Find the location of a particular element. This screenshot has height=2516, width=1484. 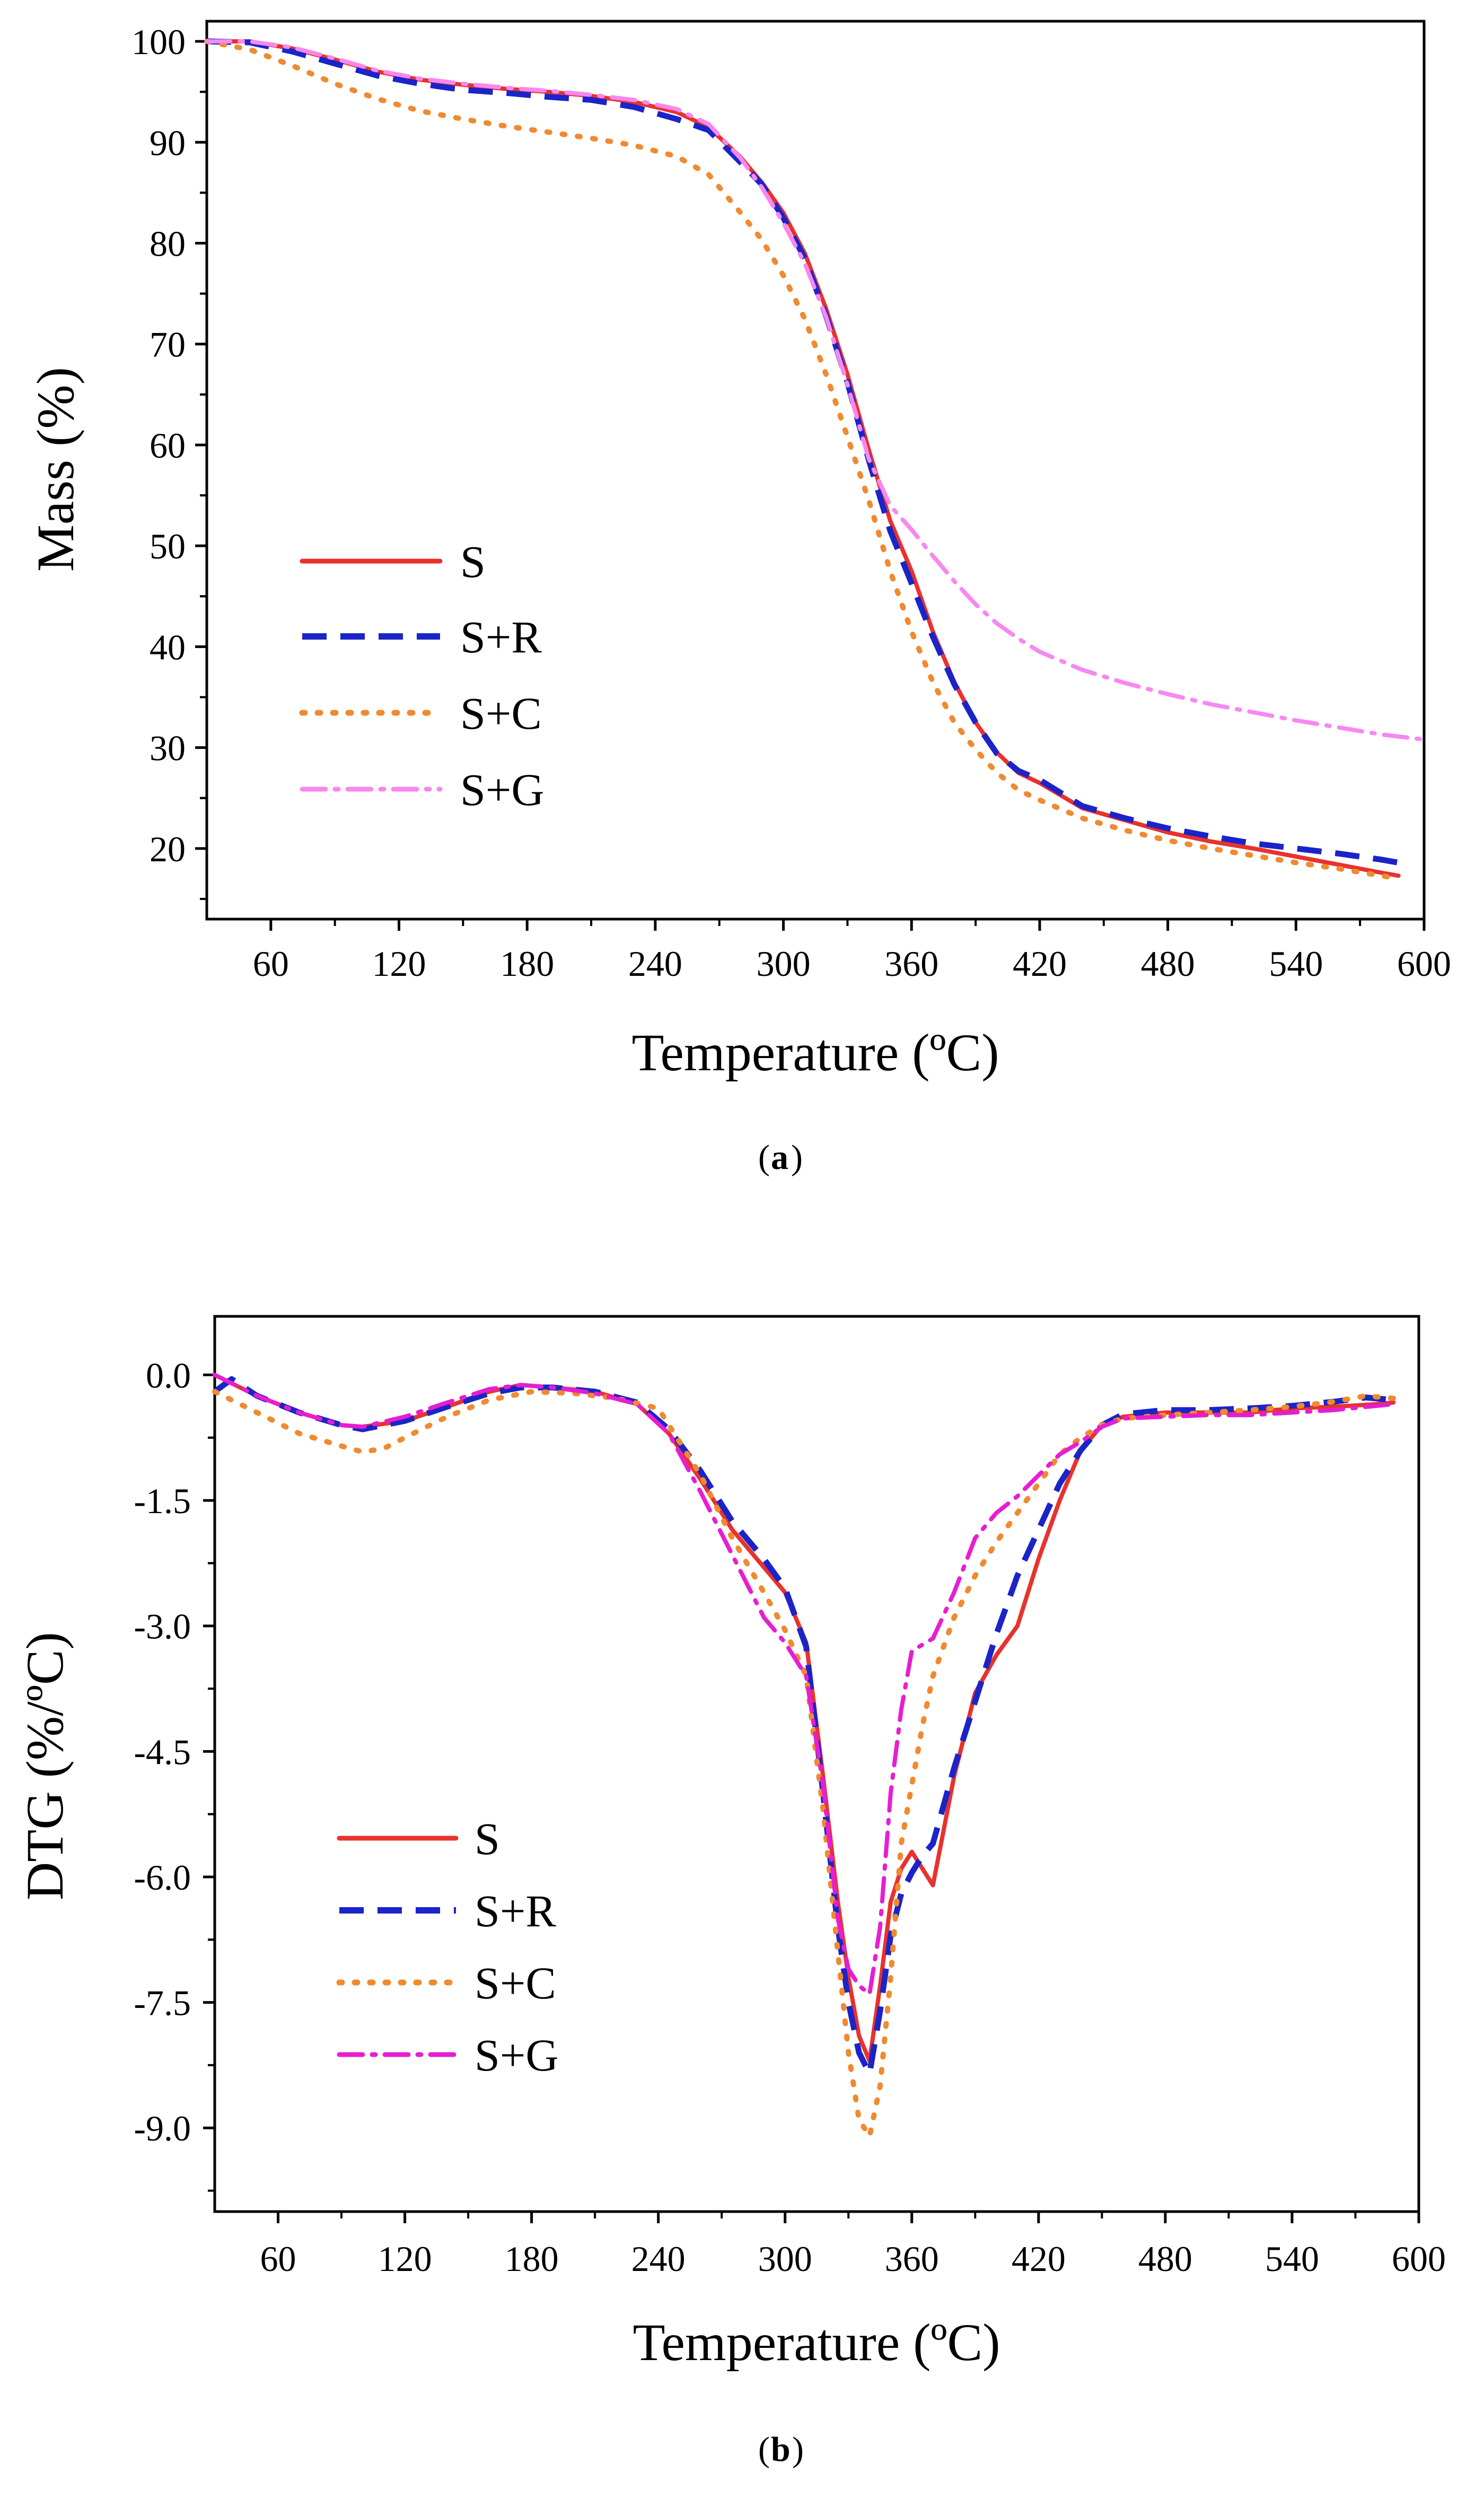

y-tick-label: 0.0 is located at coordinates (168, 1375).